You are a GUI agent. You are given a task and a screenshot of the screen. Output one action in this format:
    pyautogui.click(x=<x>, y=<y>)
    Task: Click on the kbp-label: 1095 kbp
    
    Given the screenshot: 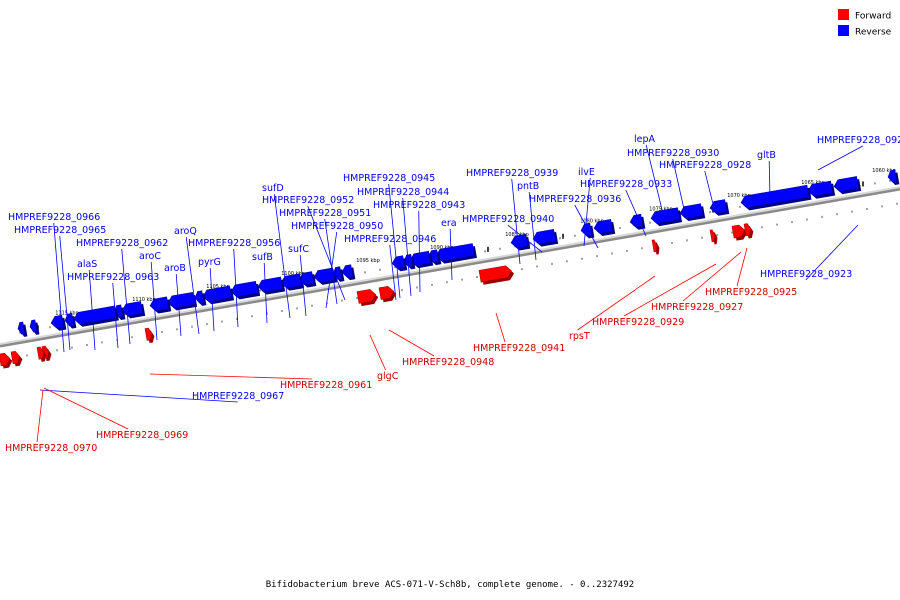 What is the action you would take?
    pyautogui.click(x=368, y=261)
    